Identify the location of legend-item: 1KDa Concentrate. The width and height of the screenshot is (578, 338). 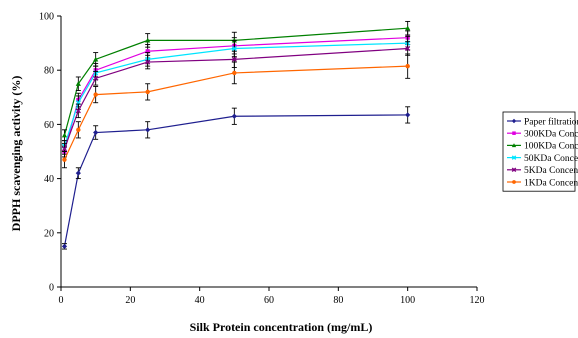
(542, 183).